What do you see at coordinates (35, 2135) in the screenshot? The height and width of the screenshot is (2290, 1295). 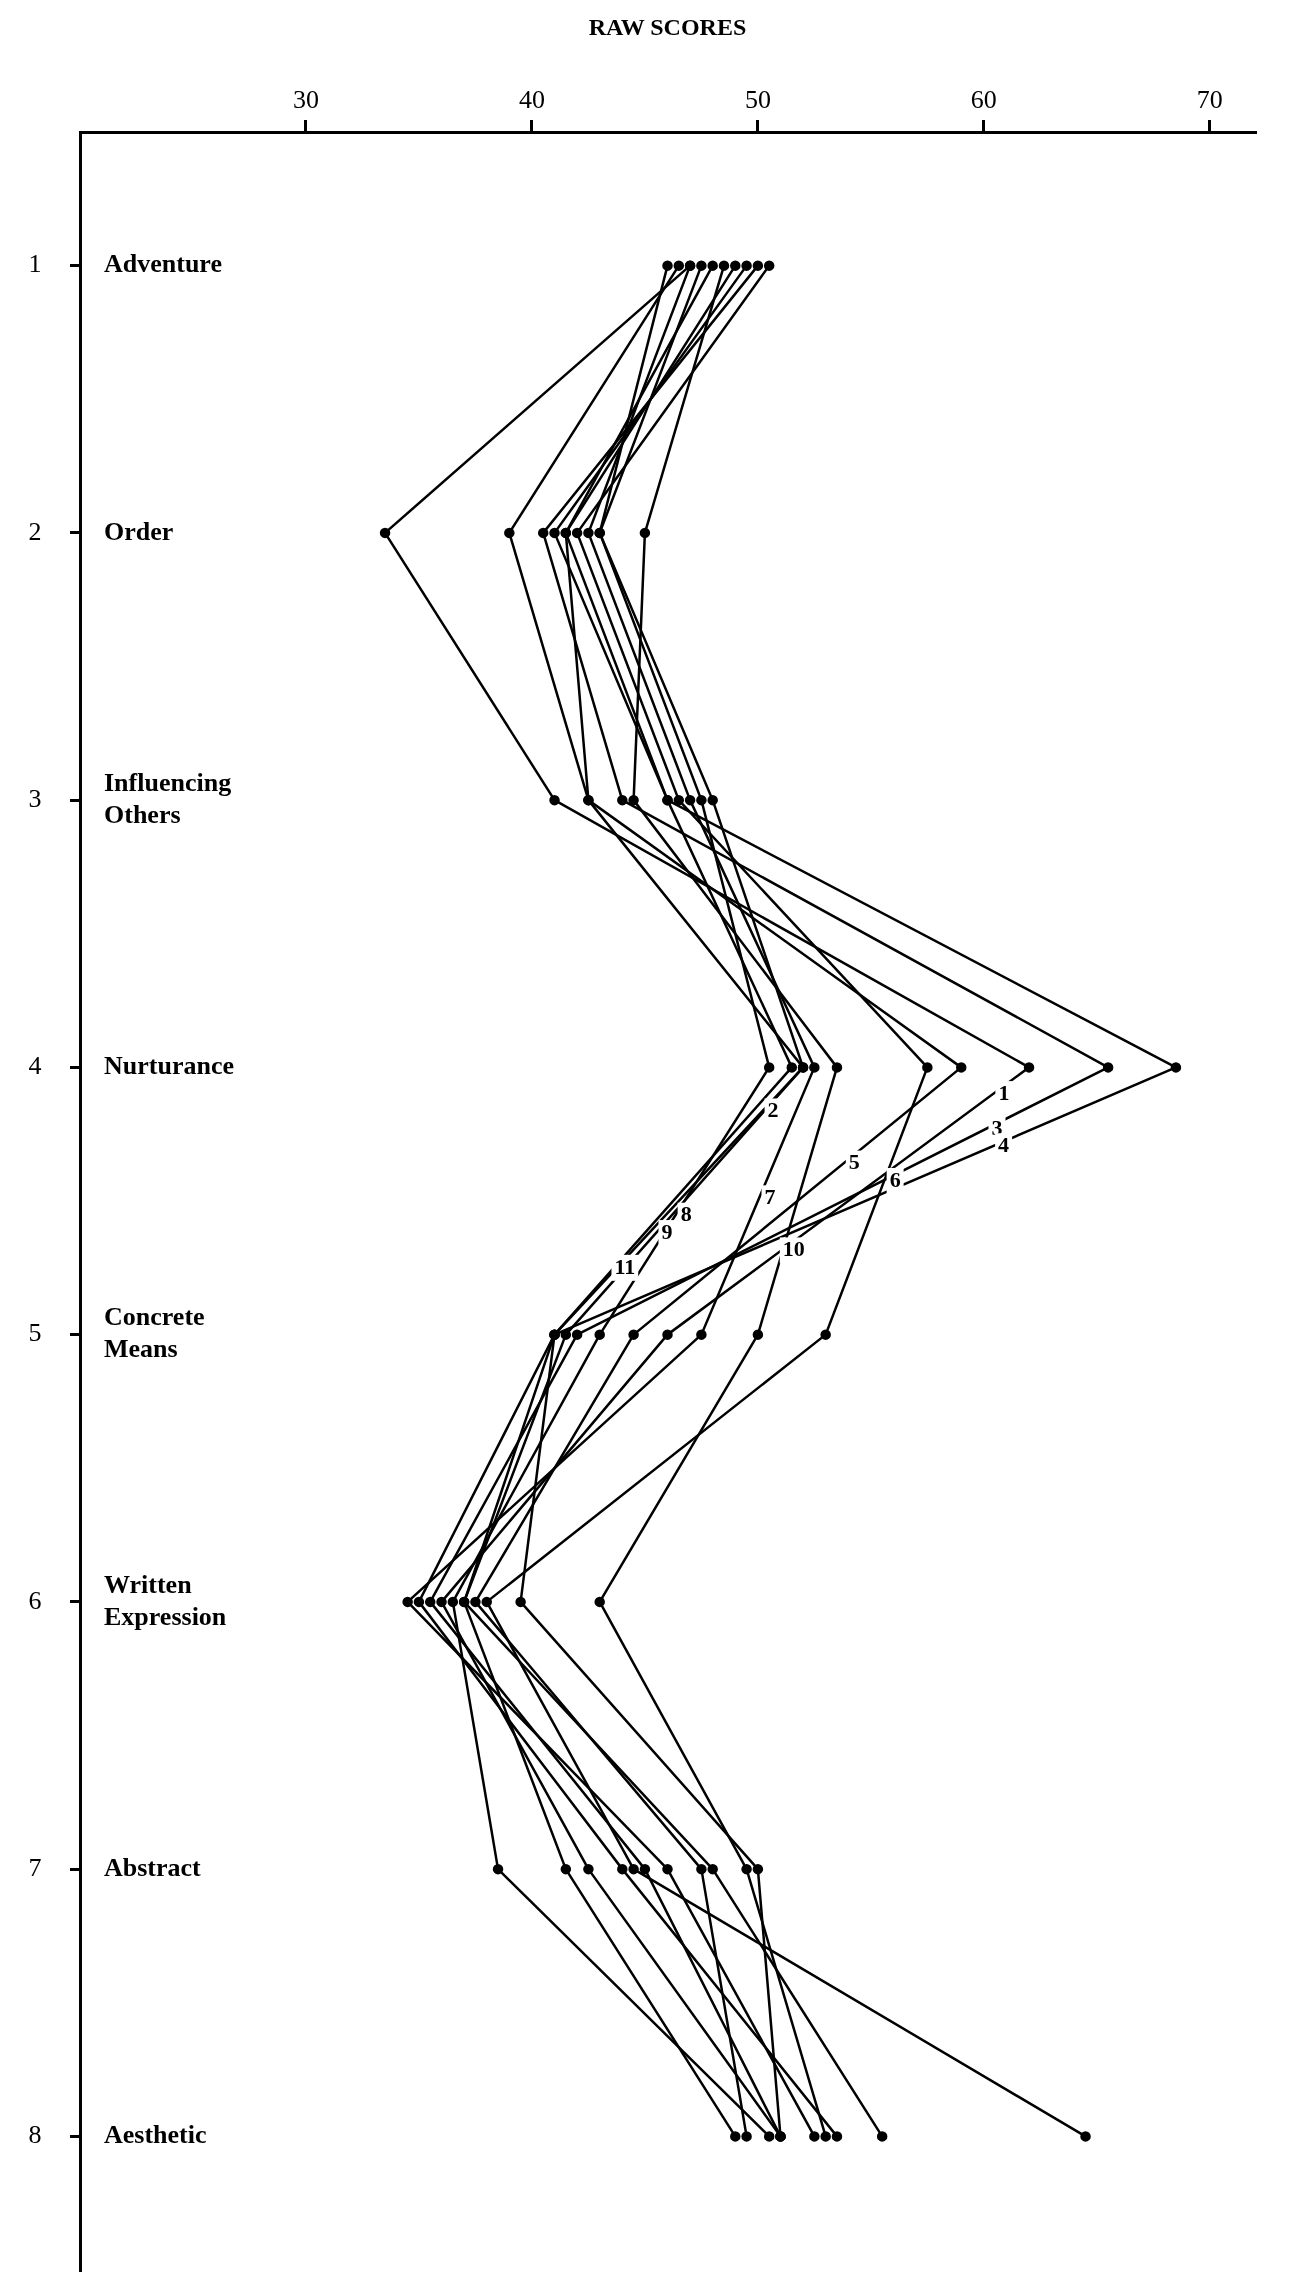 I see `text: 8` at bounding box center [35, 2135].